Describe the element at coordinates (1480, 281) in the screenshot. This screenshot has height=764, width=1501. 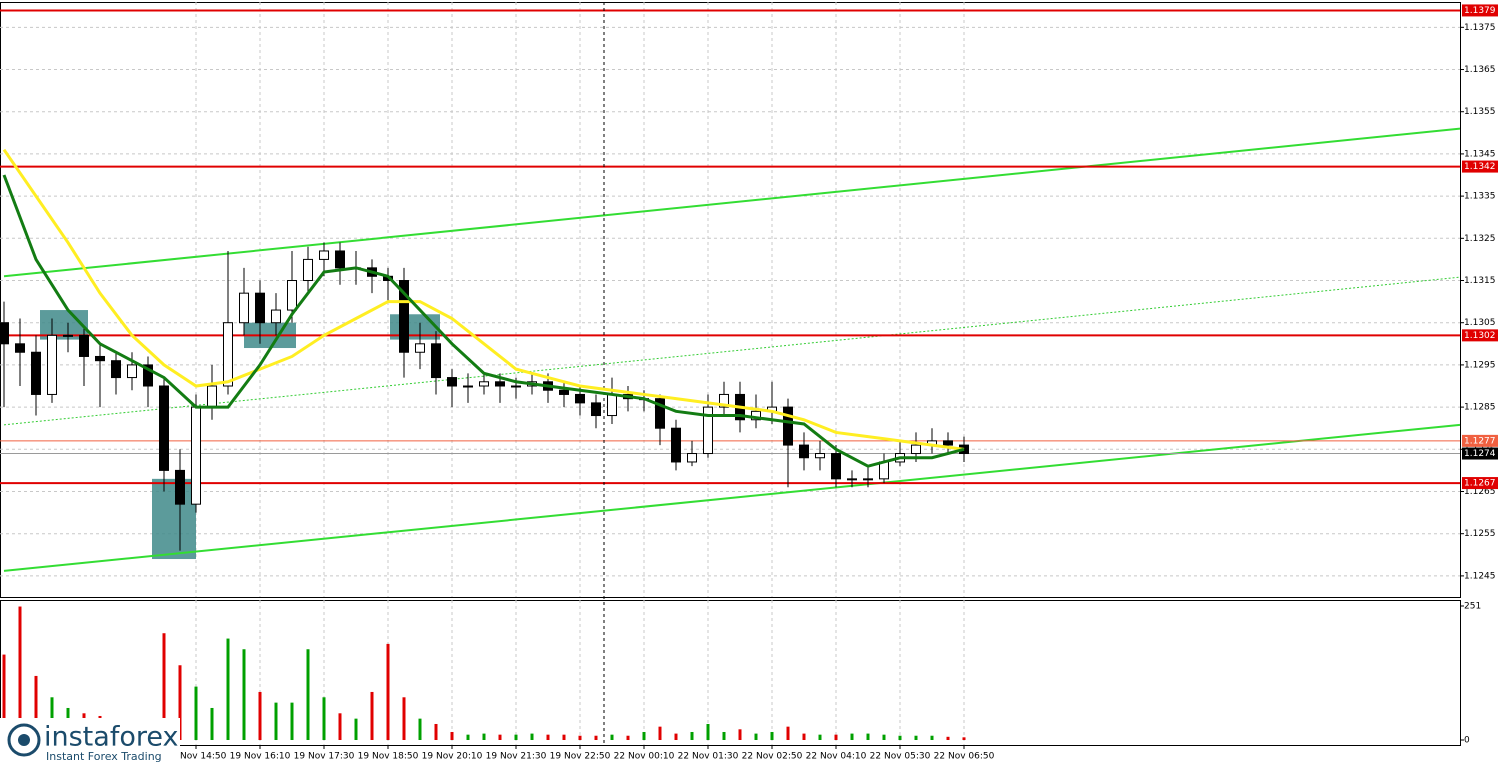
I see `y-tick-label: 1.1315` at that location.